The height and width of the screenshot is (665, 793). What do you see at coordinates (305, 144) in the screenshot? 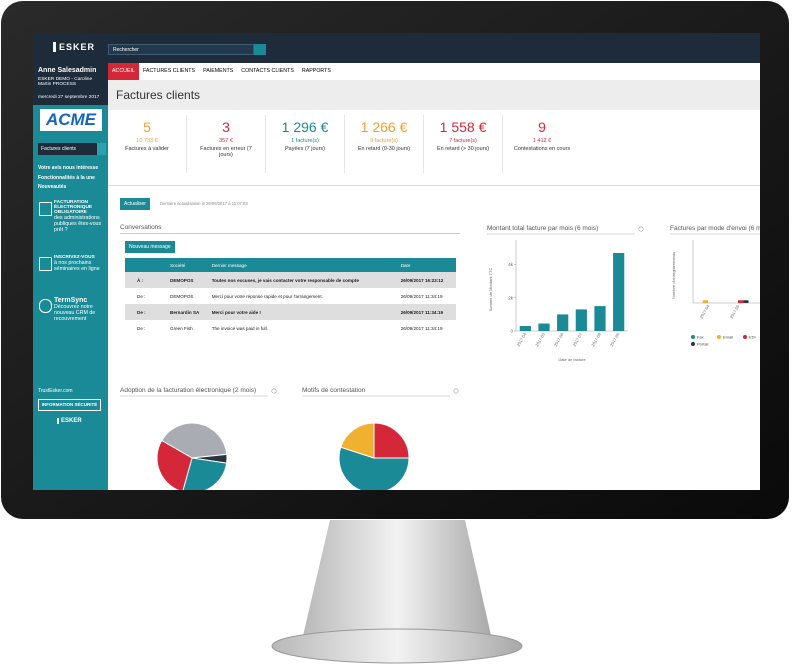
I see `kpi: 1 296 € 1 facture(s) Payées (7 jours)` at bounding box center [305, 144].